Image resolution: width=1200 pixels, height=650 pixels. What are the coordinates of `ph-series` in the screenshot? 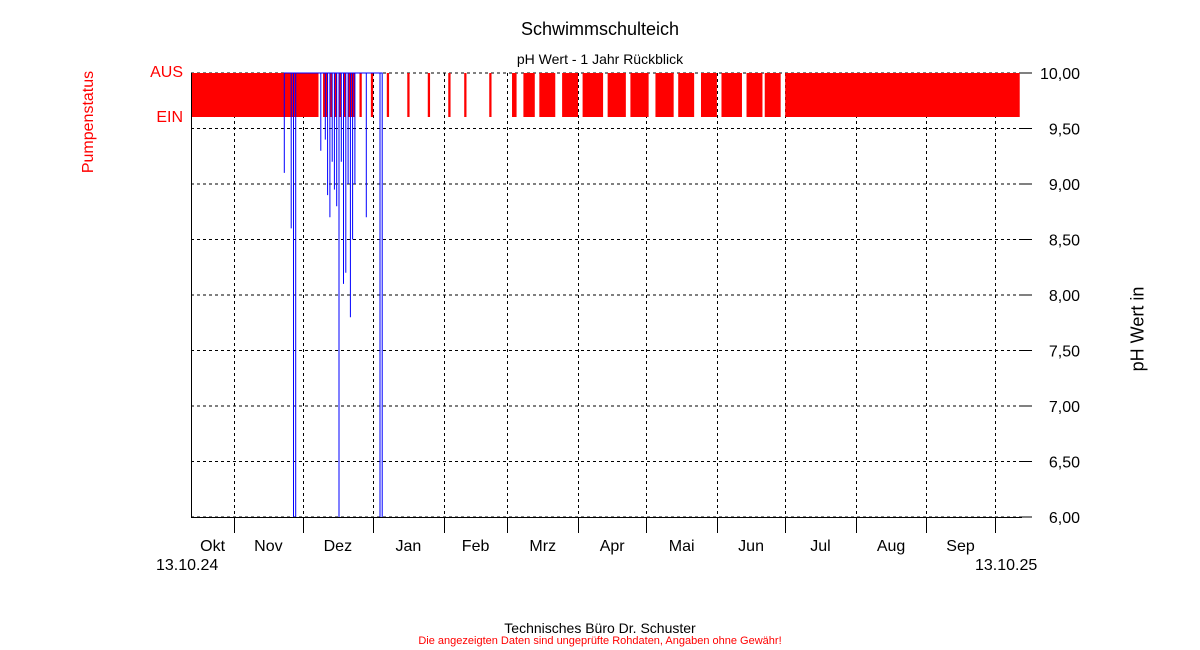 It's located at (333, 294).